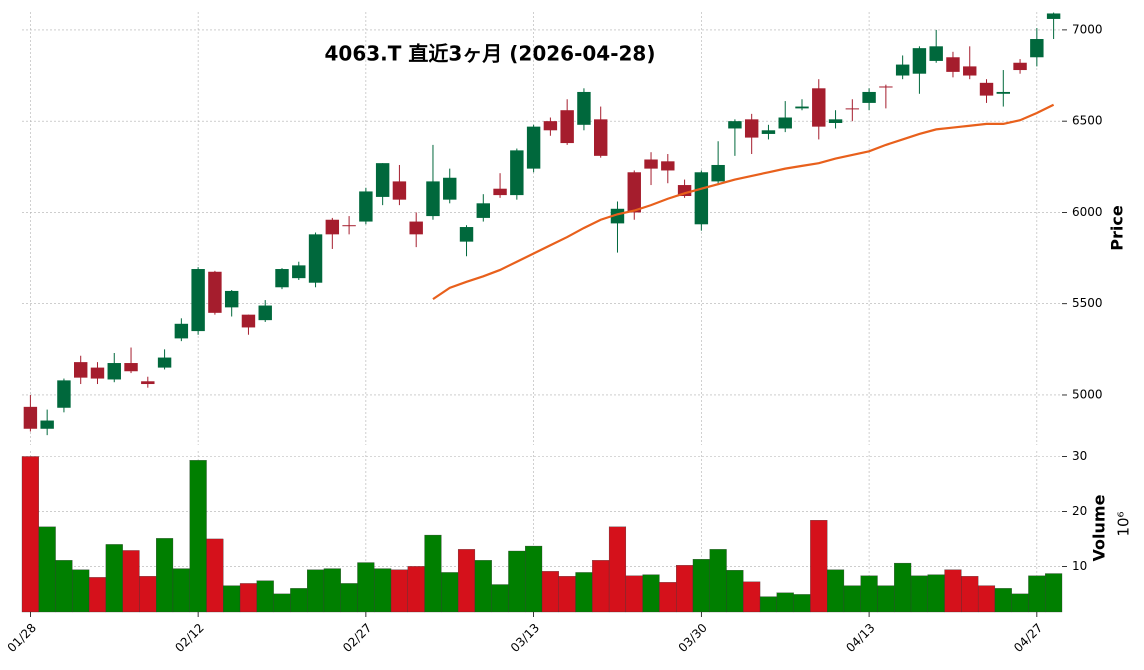  I want to click on y-tick-label: 30, so click(1079, 456).